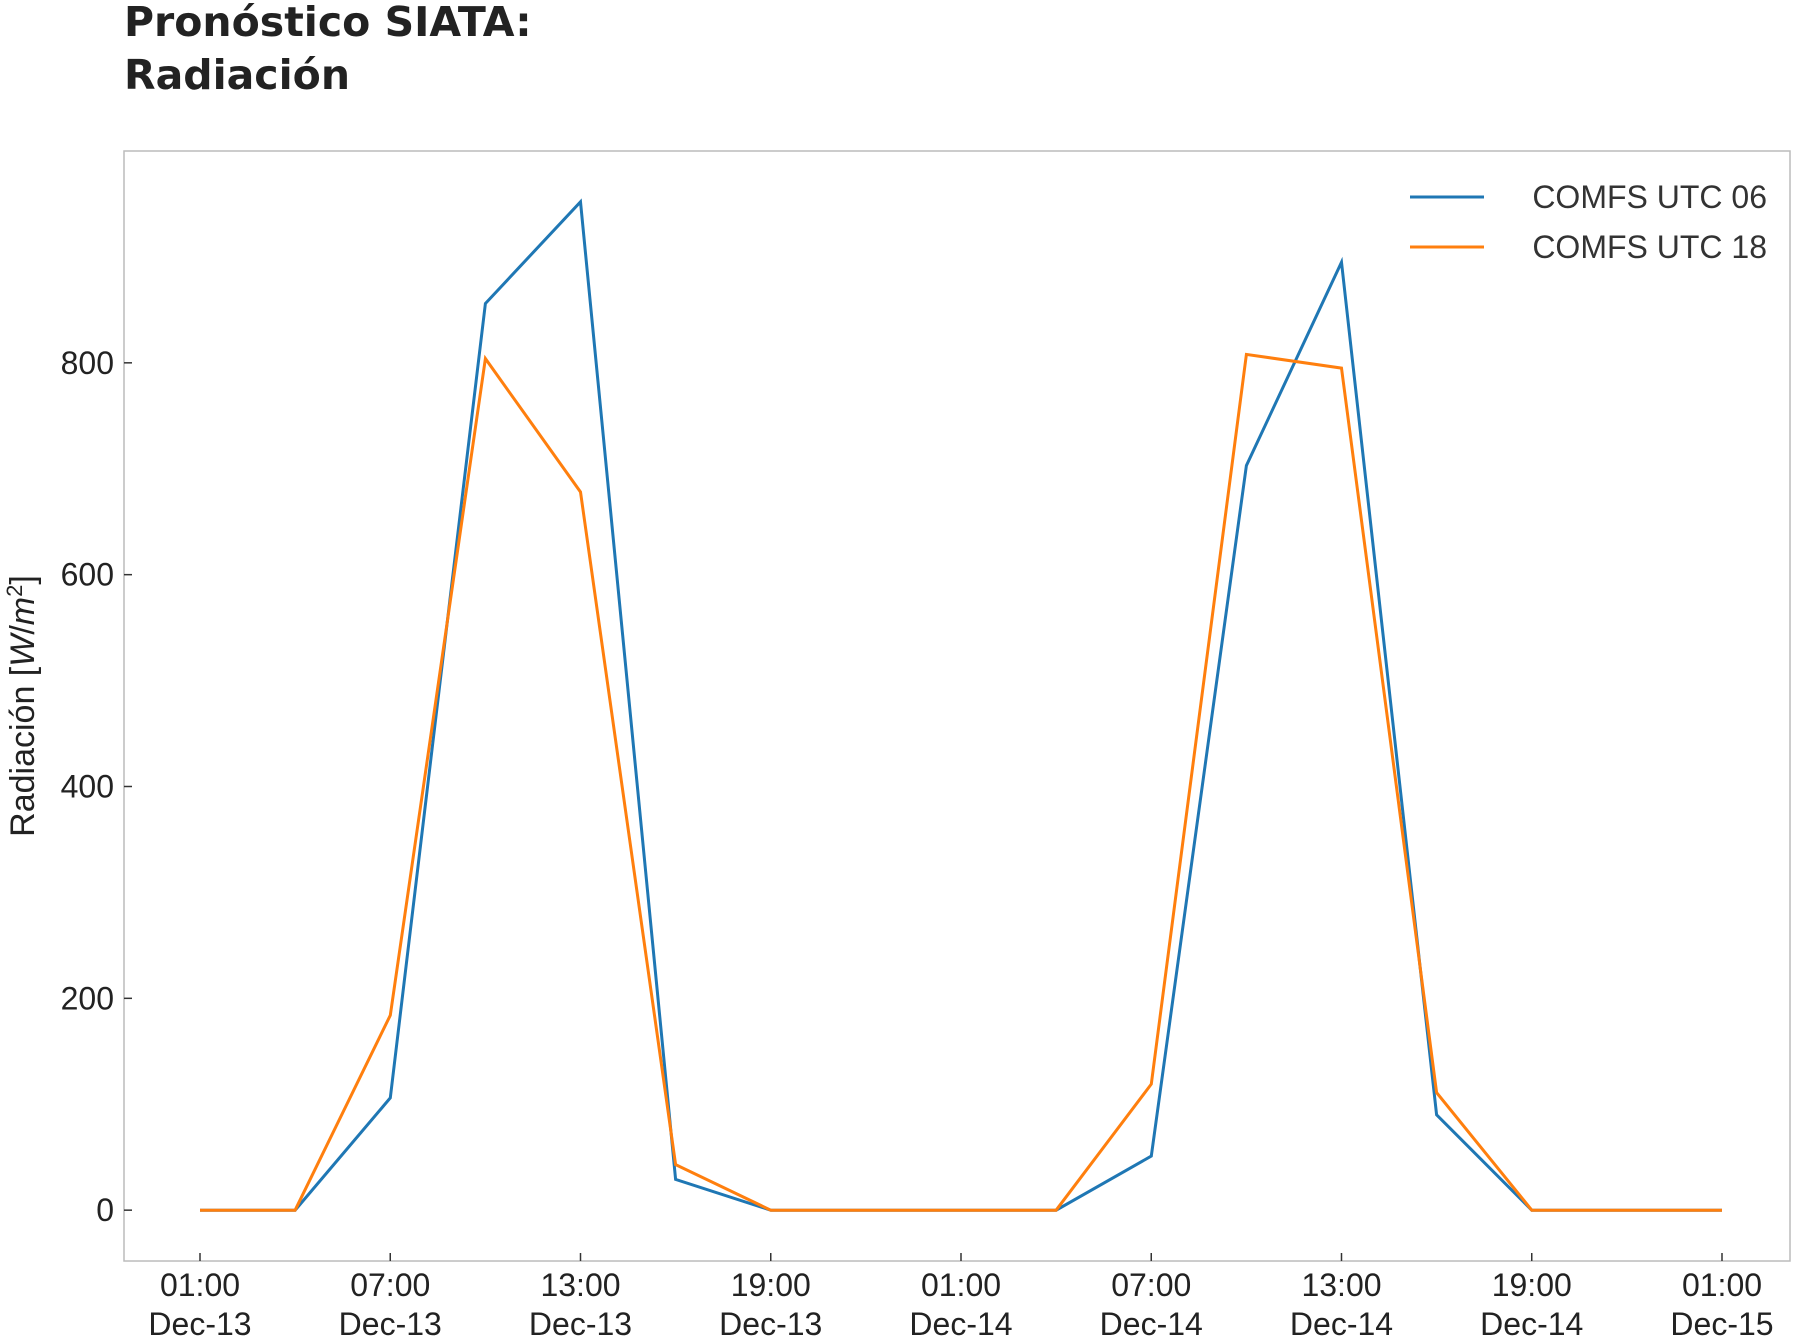  What do you see at coordinates (328, 49) in the screenshot?
I see `chart-title: Pronóstico SIATA: Radiación` at bounding box center [328, 49].